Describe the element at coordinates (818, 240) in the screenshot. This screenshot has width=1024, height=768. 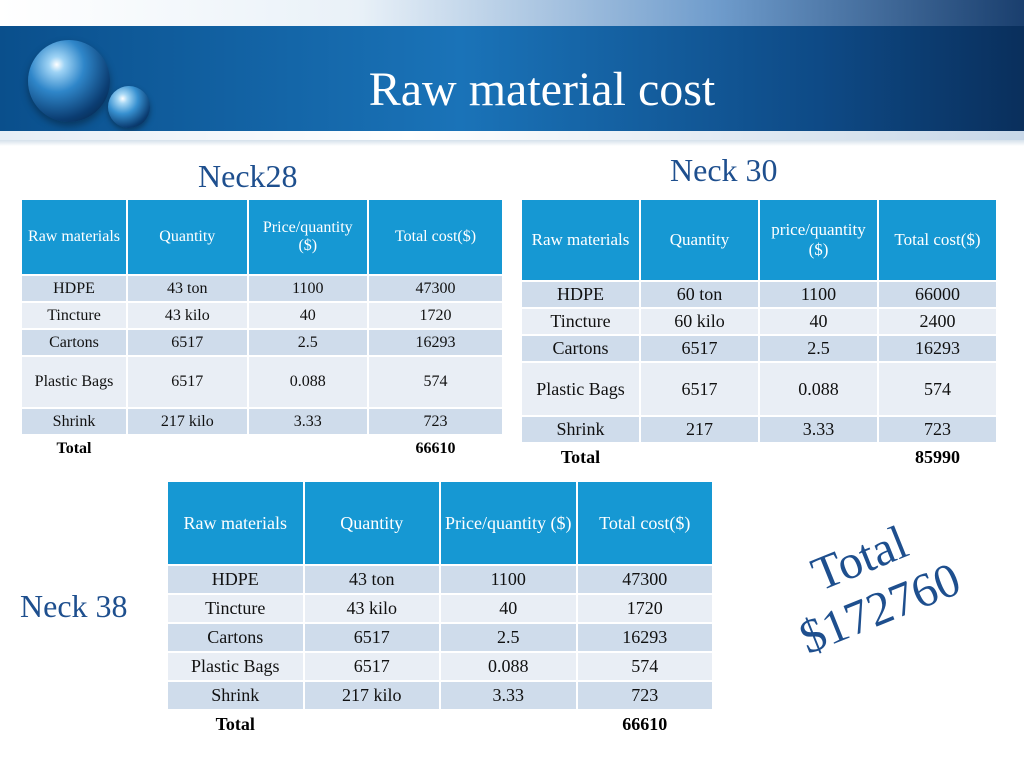
I see `header-price-quantity: price/quantity ($)` at that location.